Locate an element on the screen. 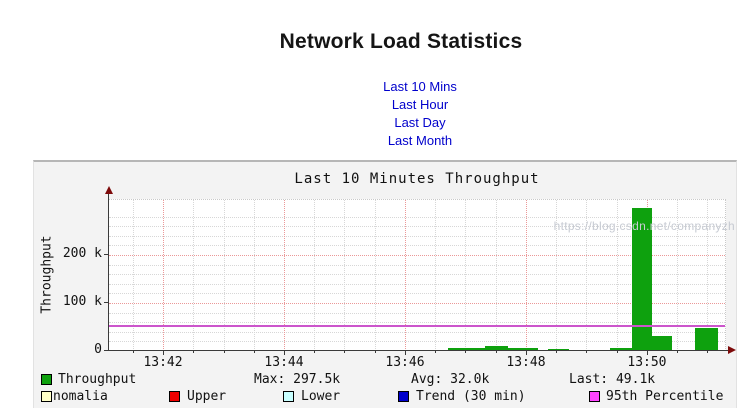 Image resolution: width=738 pixels, height=408 pixels. chart-title: Last 10 Minutes Throughput is located at coordinates (417, 179).